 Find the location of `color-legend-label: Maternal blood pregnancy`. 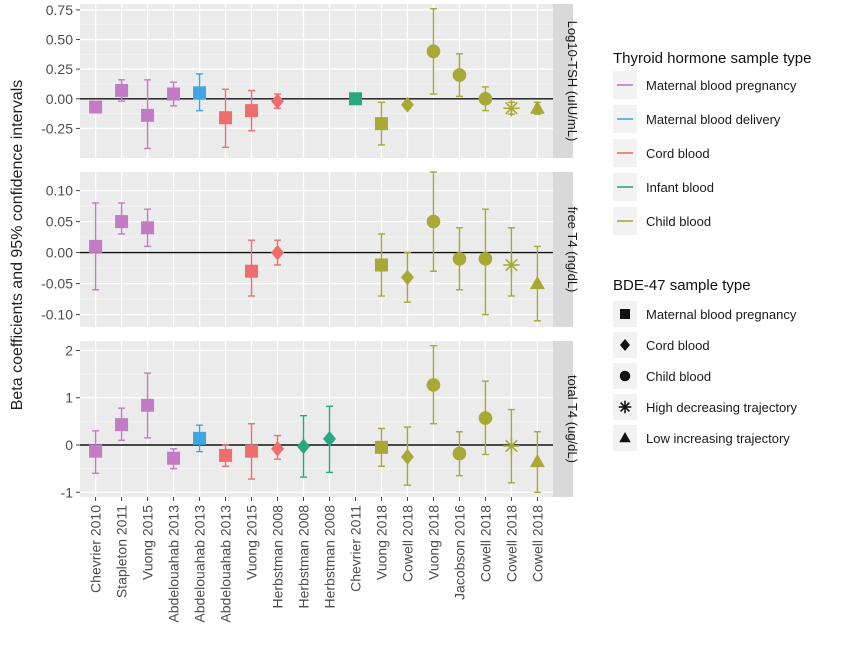

color-legend-label: Maternal blood pregnancy is located at coordinates (721, 85).